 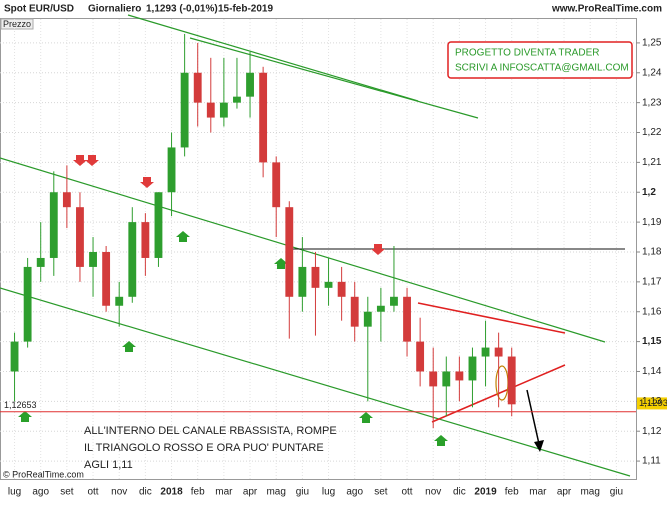 What do you see at coordinates (533, 417) in the screenshot?
I see `target-arrow` at bounding box center [533, 417].